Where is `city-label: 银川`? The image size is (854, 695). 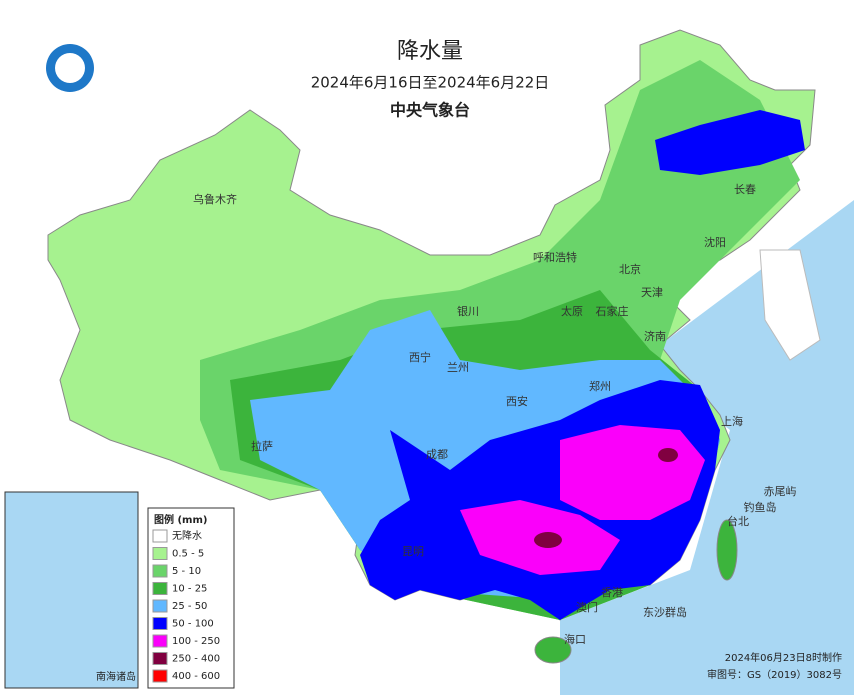
city-label: 银川 is located at coordinates (468, 311).